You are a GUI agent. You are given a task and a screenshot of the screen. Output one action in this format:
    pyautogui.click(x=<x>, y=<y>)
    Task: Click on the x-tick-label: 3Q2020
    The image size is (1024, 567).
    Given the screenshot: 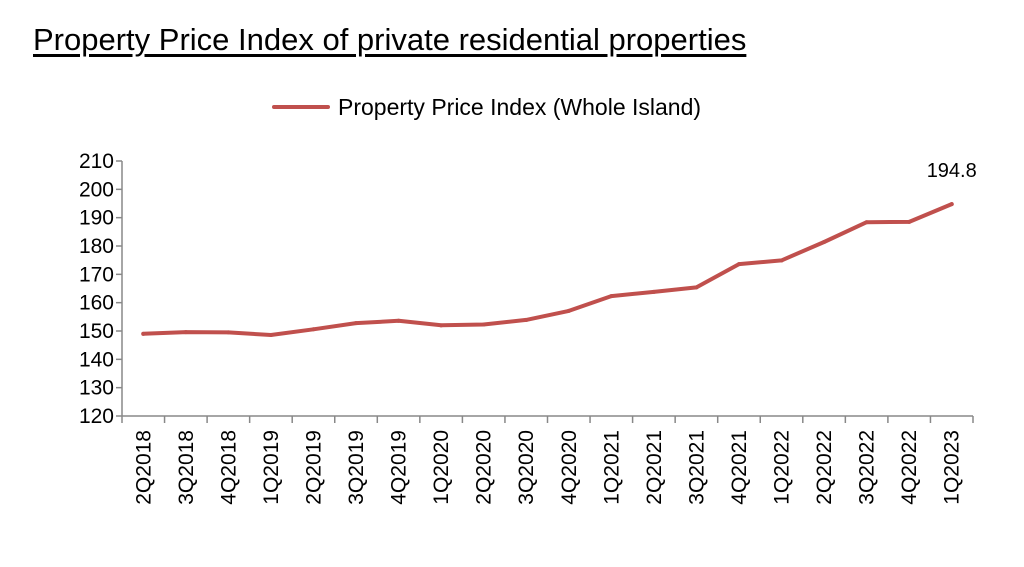 What is the action you would take?
    pyautogui.click(x=526, y=467)
    